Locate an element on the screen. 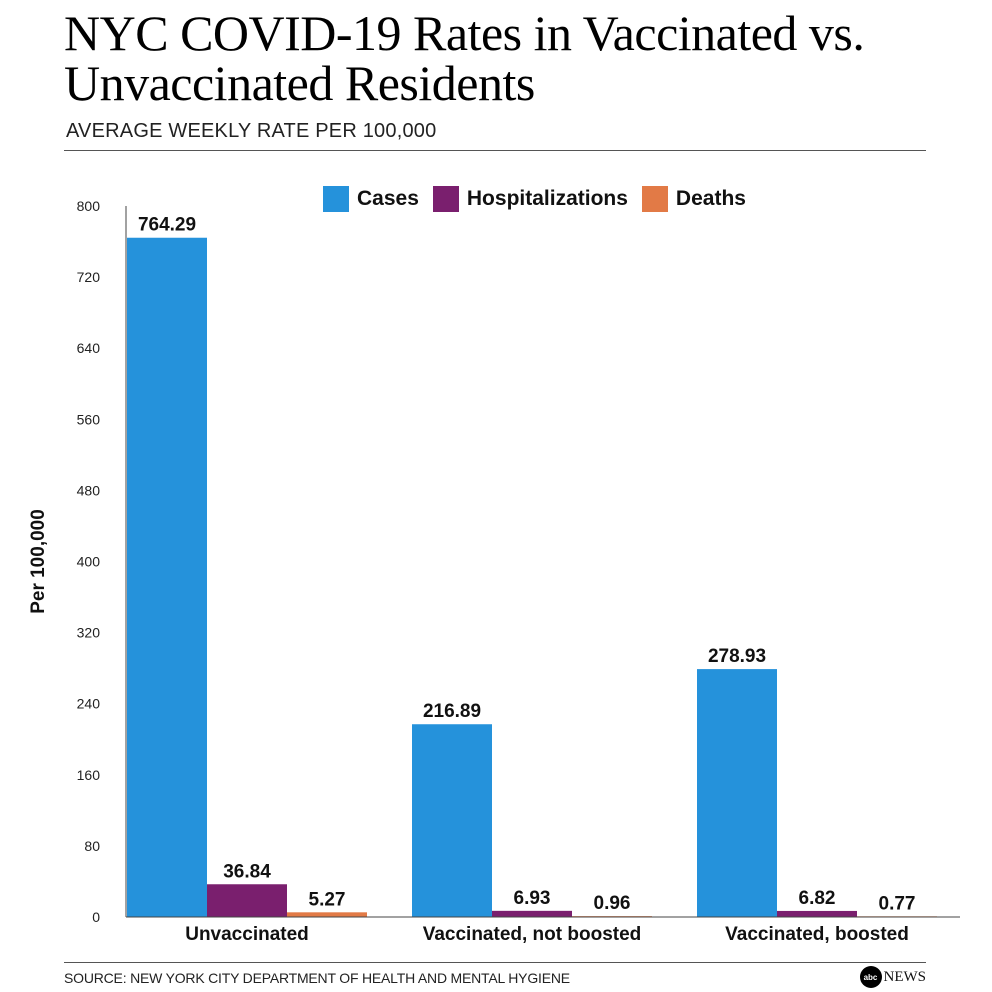 This screenshot has height=992, width=992. y-tick-label: 400 is located at coordinates (89, 562).